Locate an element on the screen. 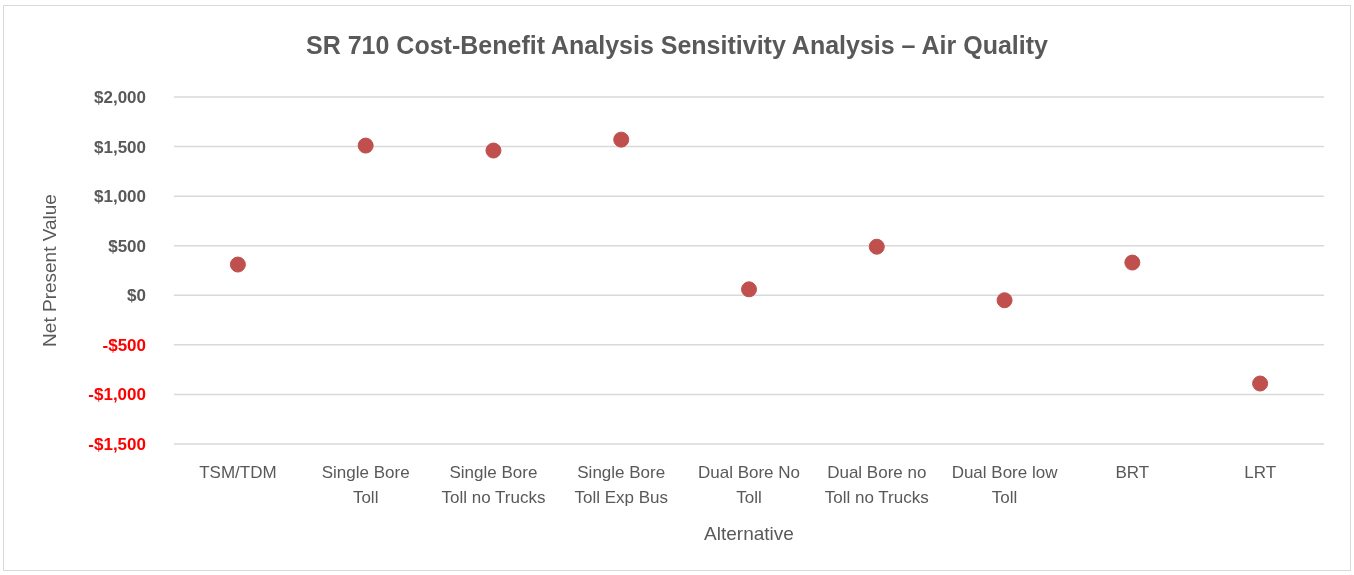  x-tick-label: Dual Bore No Toll is located at coordinates (749, 485).